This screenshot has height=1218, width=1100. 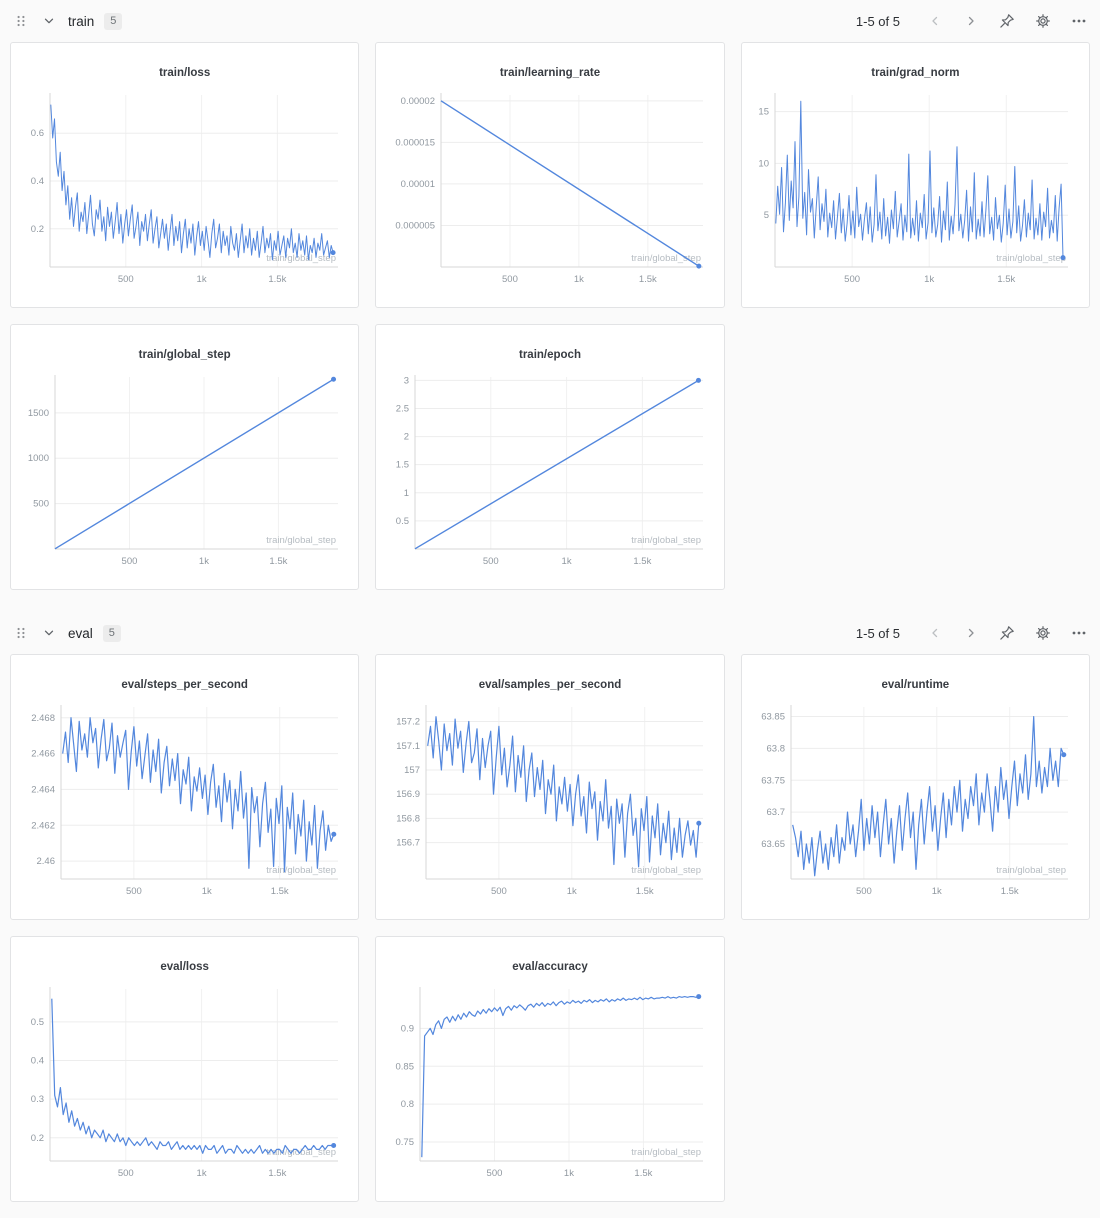 I want to click on svg-text: 2.46, so click(x=45, y=861).